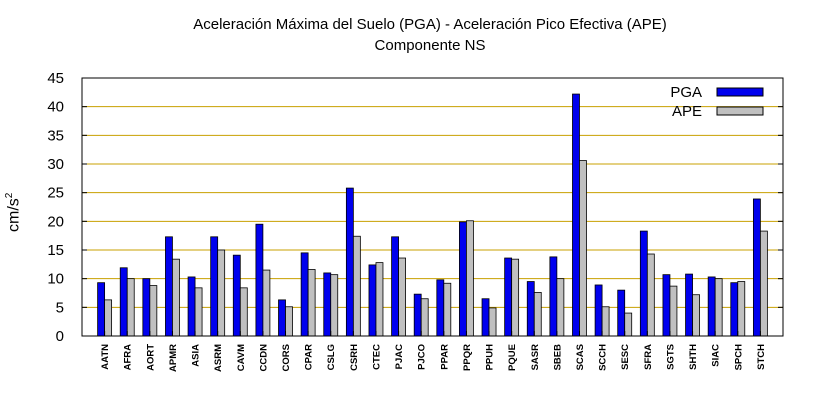  I want to click on bar-ape-siac, so click(718, 307).